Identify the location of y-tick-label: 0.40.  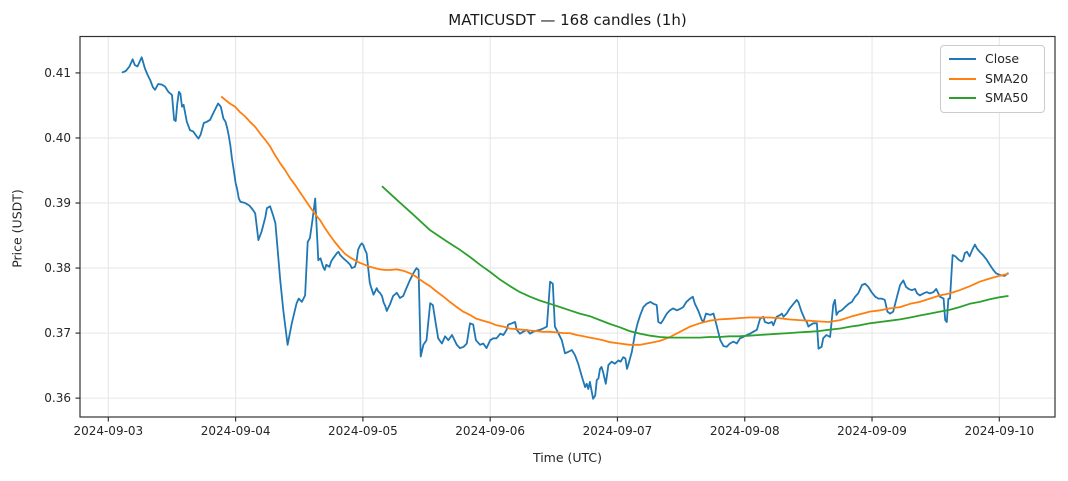
(57, 138).